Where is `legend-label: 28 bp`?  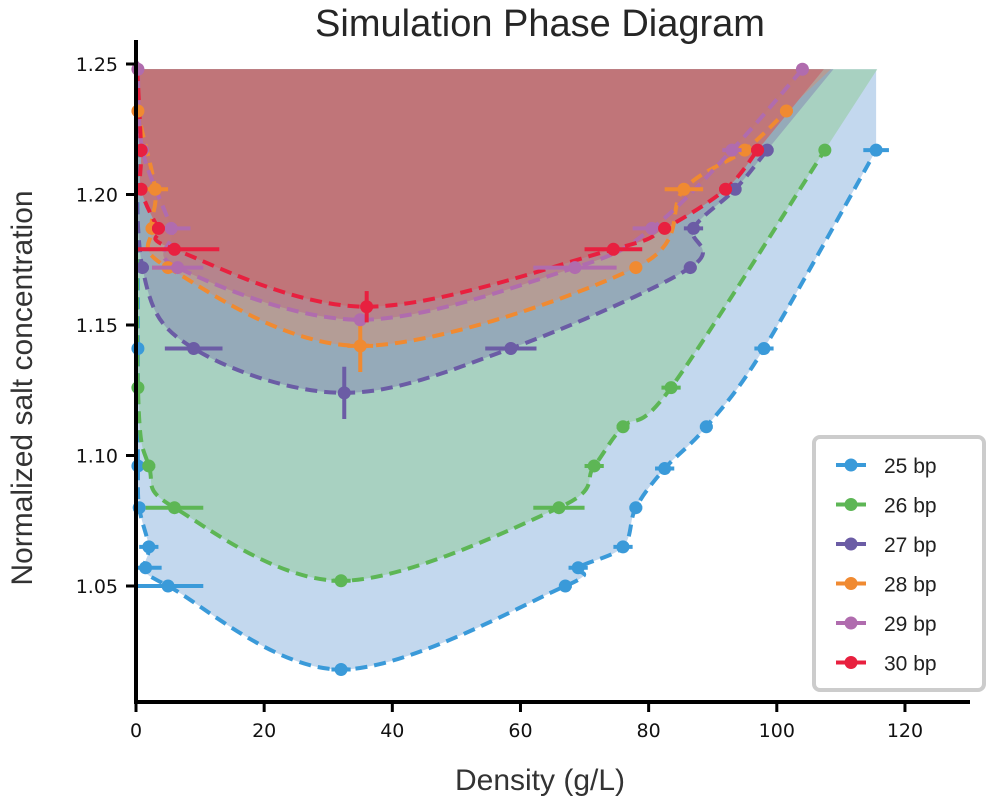
legend-label: 28 bp is located at coordinates (910, 585).